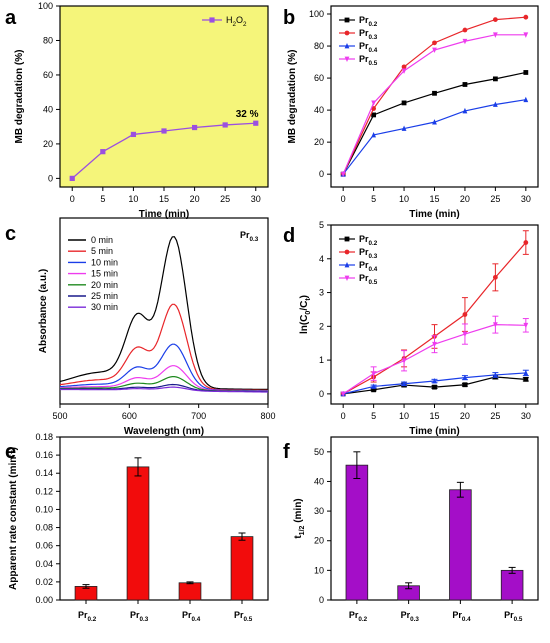  Describe the element at coordinates (305, 314) in the screenshot. I see `y-axis-label: ln(C0/Ct)` at that location.